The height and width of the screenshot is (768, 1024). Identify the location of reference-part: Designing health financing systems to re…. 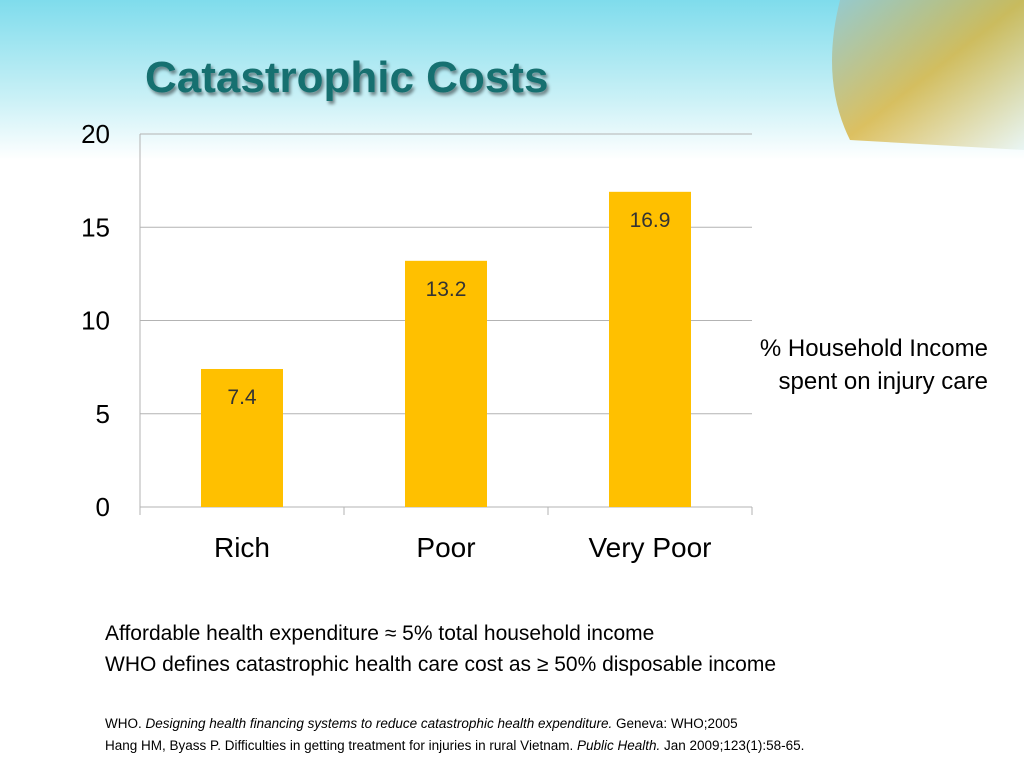
(379, 723).